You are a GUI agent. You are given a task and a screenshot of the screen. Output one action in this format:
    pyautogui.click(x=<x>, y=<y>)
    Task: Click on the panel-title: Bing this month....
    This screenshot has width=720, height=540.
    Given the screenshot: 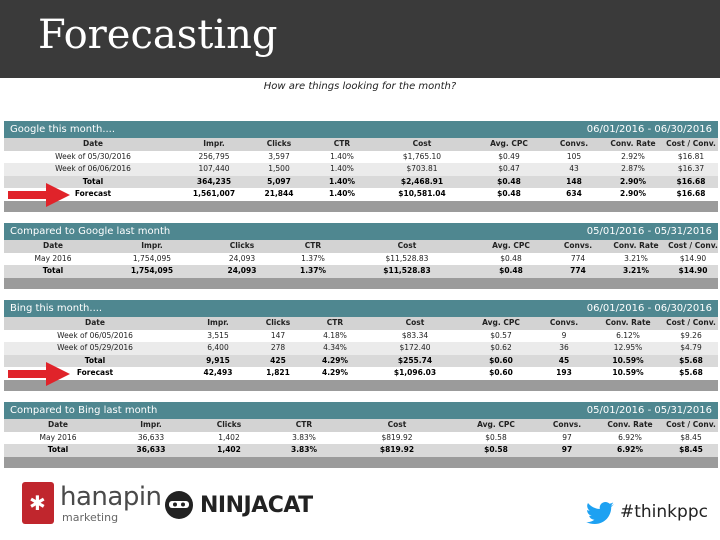 What is the action you would take?
    pyautogui.click(x=56, y=308)
    